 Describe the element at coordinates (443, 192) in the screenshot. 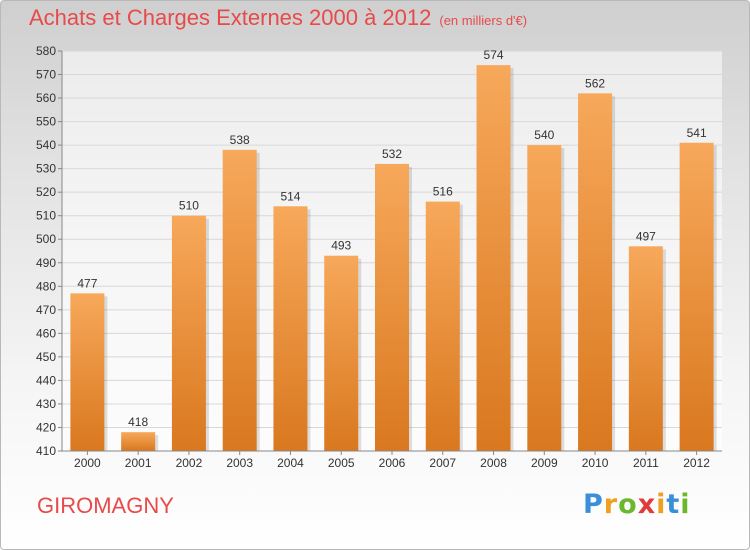

I see `data-label: 516` at that location.